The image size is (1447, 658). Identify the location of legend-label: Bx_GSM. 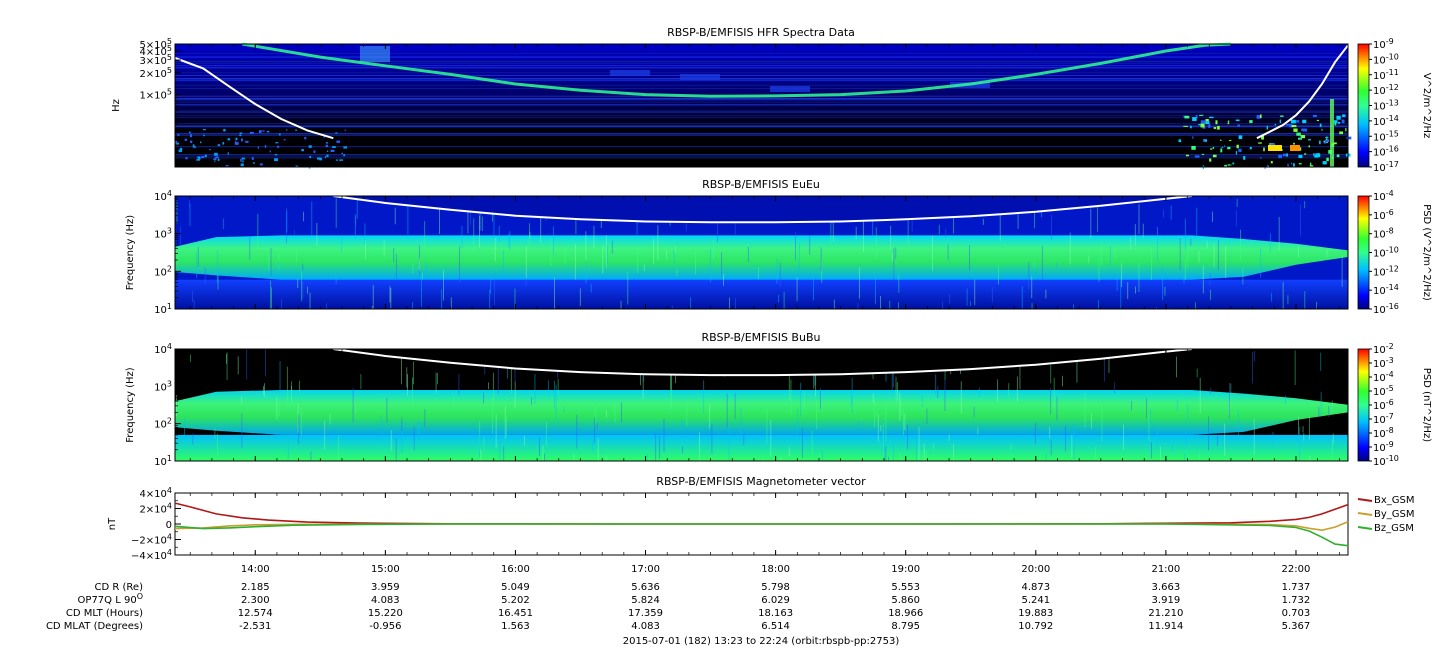
(1394, 500).